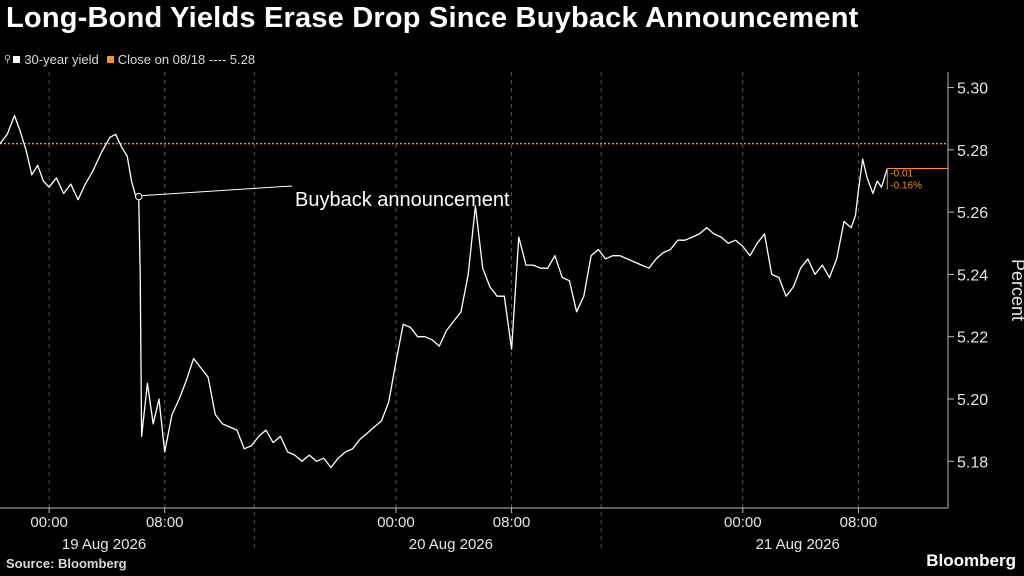  Describe the element at coordinates (61, 59) in the screenshot. I see `legend-label-series: 30-year yield` at that location.